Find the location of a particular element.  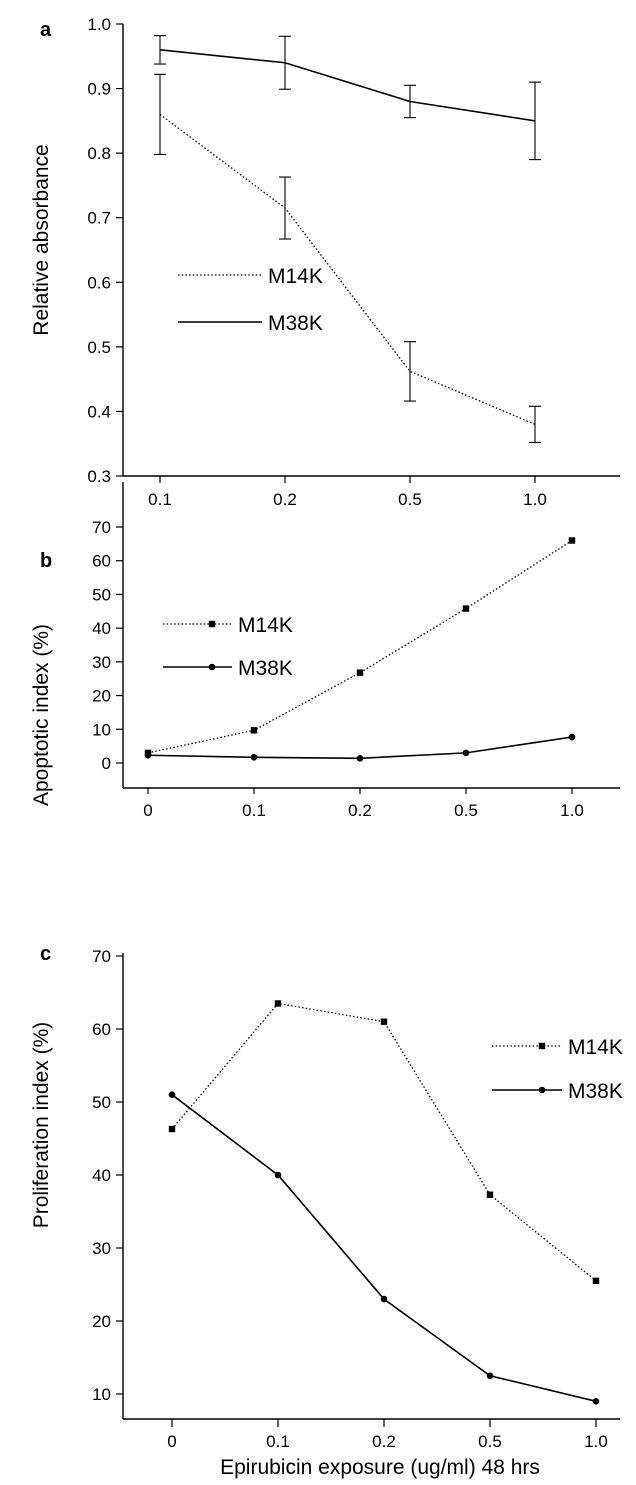

y-axis-label: Proliferation index (%) is located at coordinates (41, 1125).